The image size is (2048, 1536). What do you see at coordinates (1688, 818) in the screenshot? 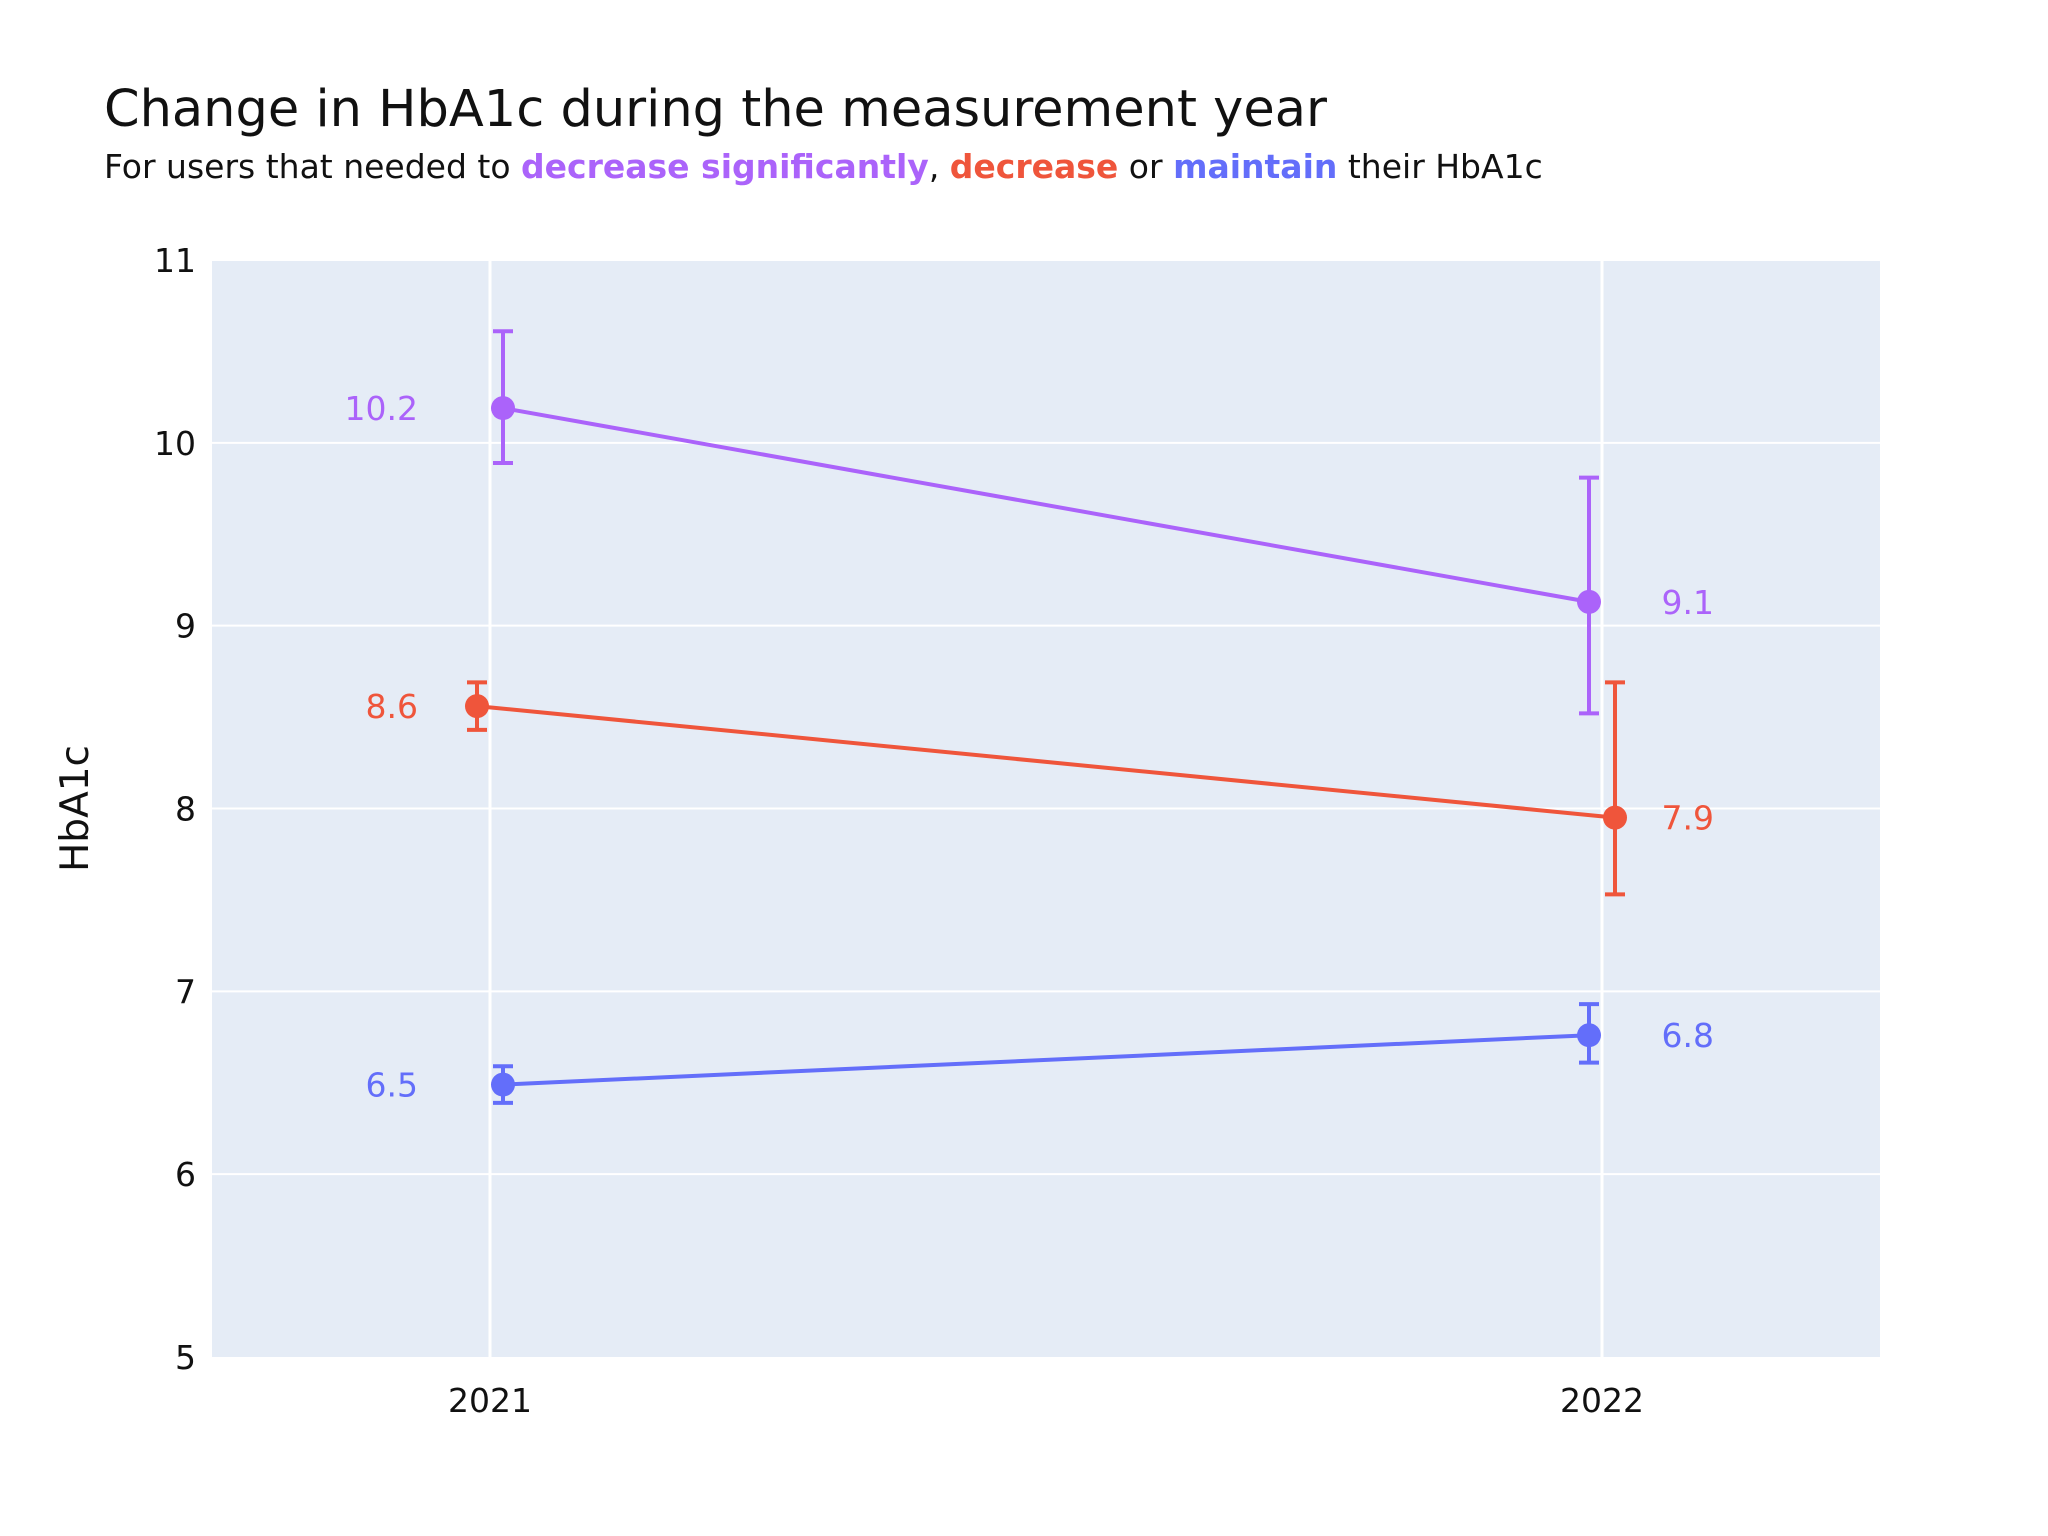
I see `data-label: 7.9` at bounding box center [1688, 818].